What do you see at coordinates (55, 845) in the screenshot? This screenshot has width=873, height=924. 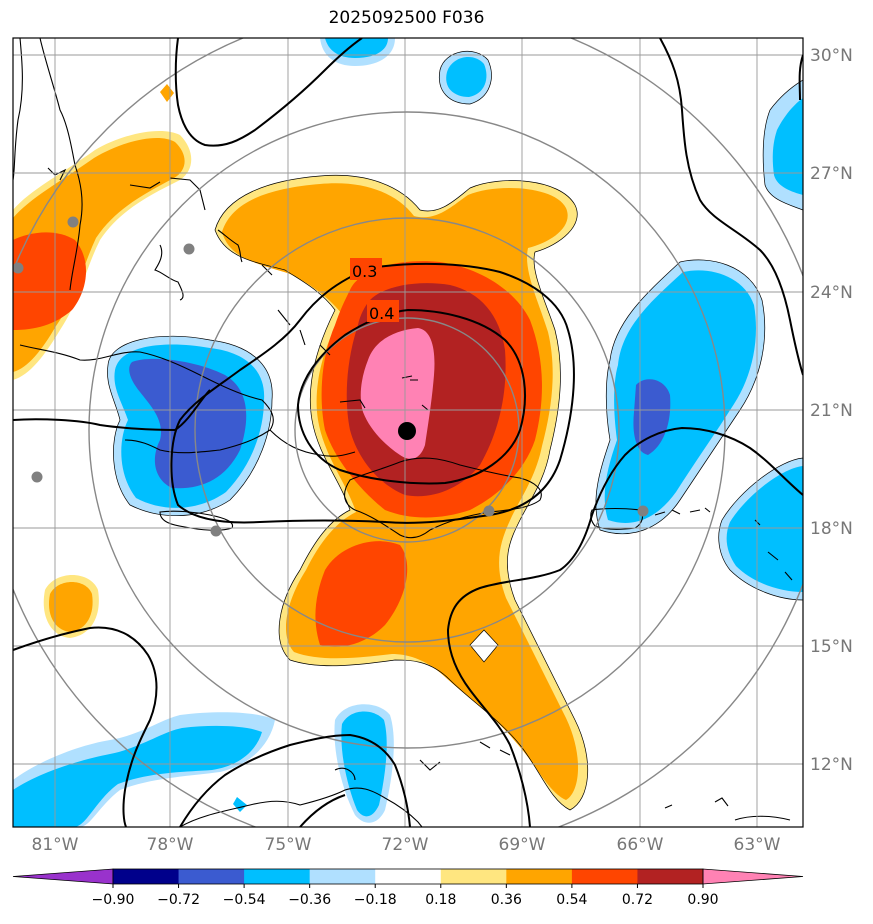 I see `lon-label: 81°W` at bounding box center [55, 845].